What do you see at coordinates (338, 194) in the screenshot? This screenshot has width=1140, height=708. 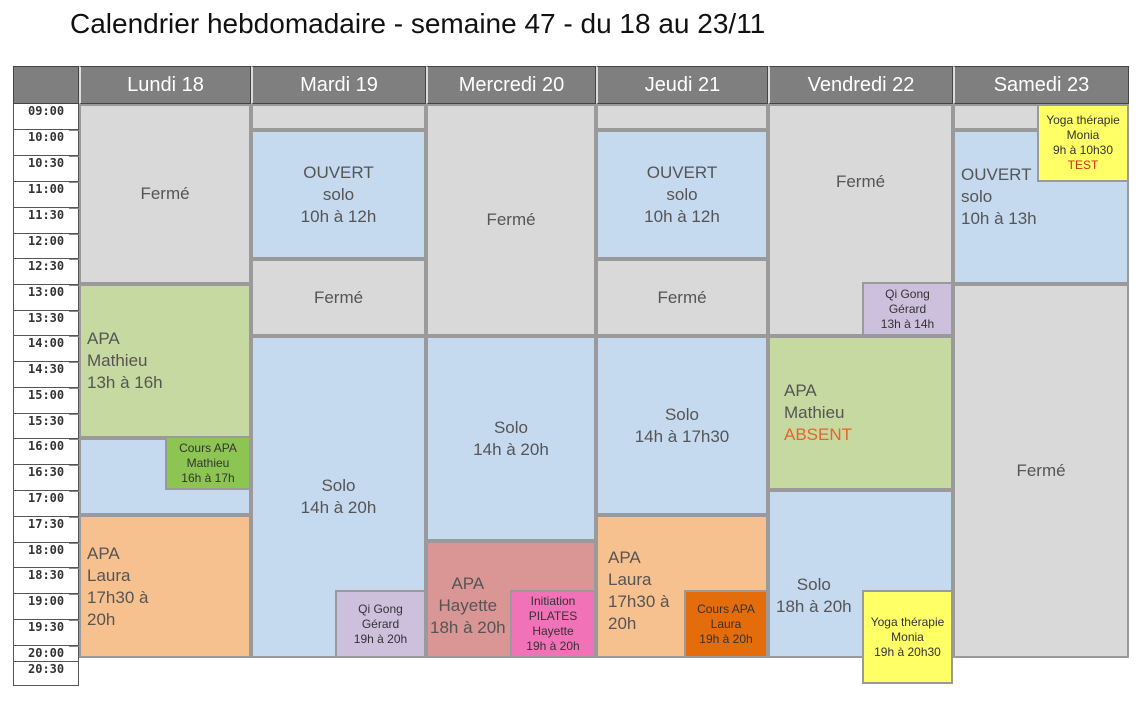 I see `event-tuesday-open-solo: OUVERT solo 10h à 12h` at bounding box center [338, 194].